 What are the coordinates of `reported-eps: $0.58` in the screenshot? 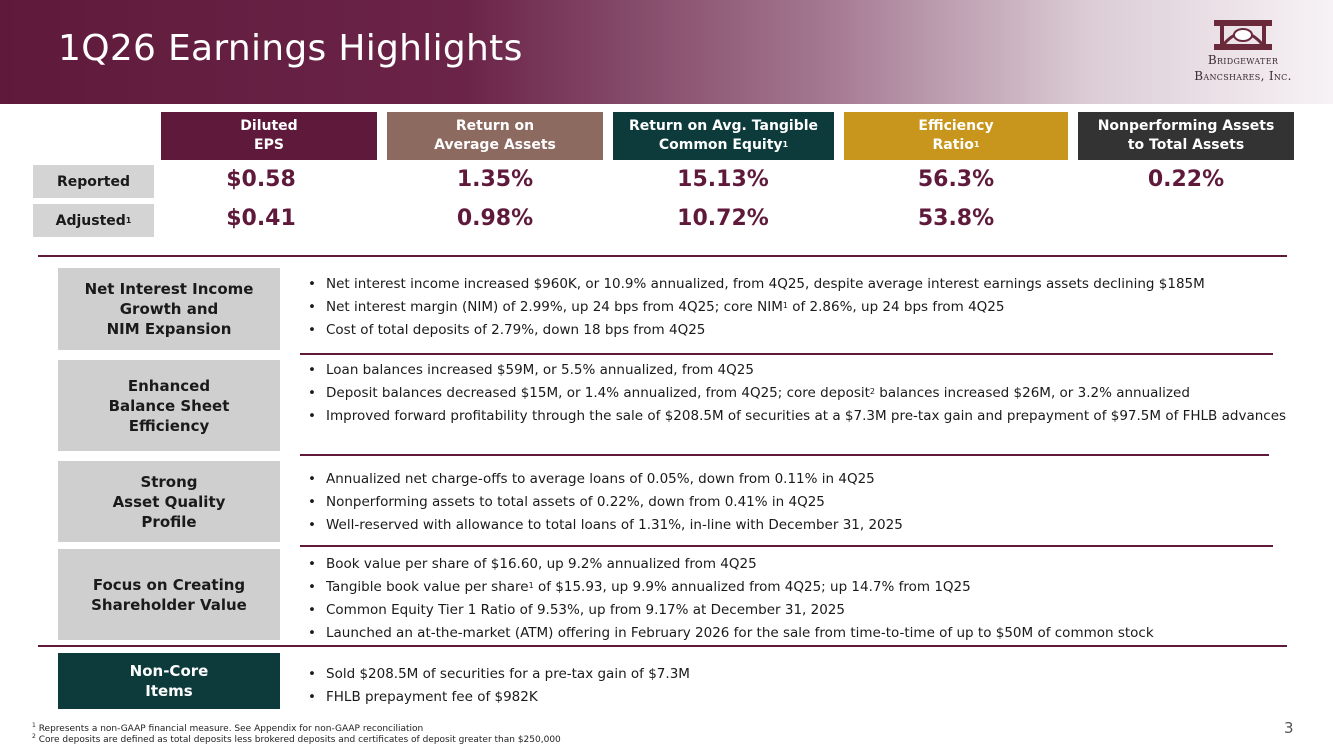 It's located at (261, 179).